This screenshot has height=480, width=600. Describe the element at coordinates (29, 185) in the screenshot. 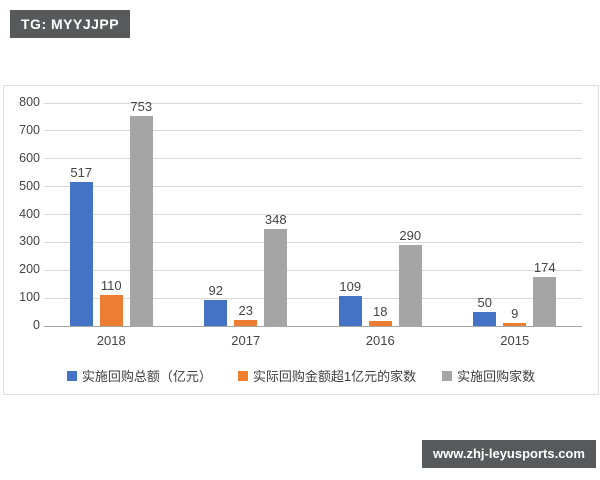

I see `y-axis-tick-label: 500` at that location.